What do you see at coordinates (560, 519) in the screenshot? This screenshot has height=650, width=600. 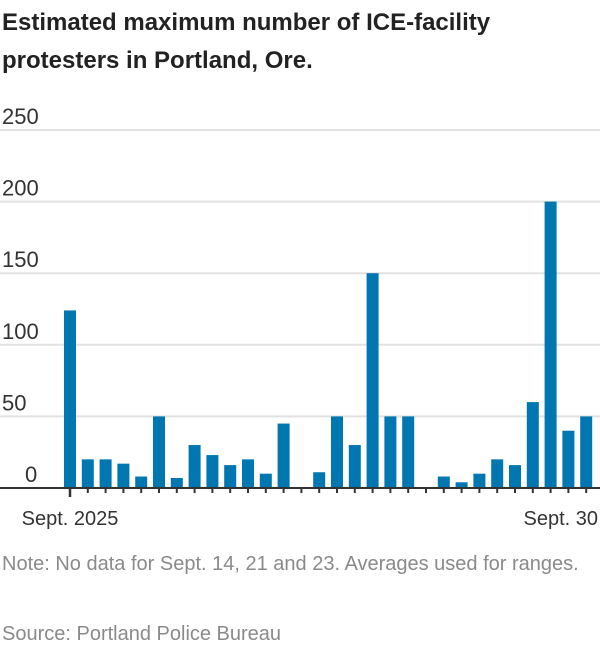 I see `x-tick-label: Sept. 30` at bounding box center [560, 519].